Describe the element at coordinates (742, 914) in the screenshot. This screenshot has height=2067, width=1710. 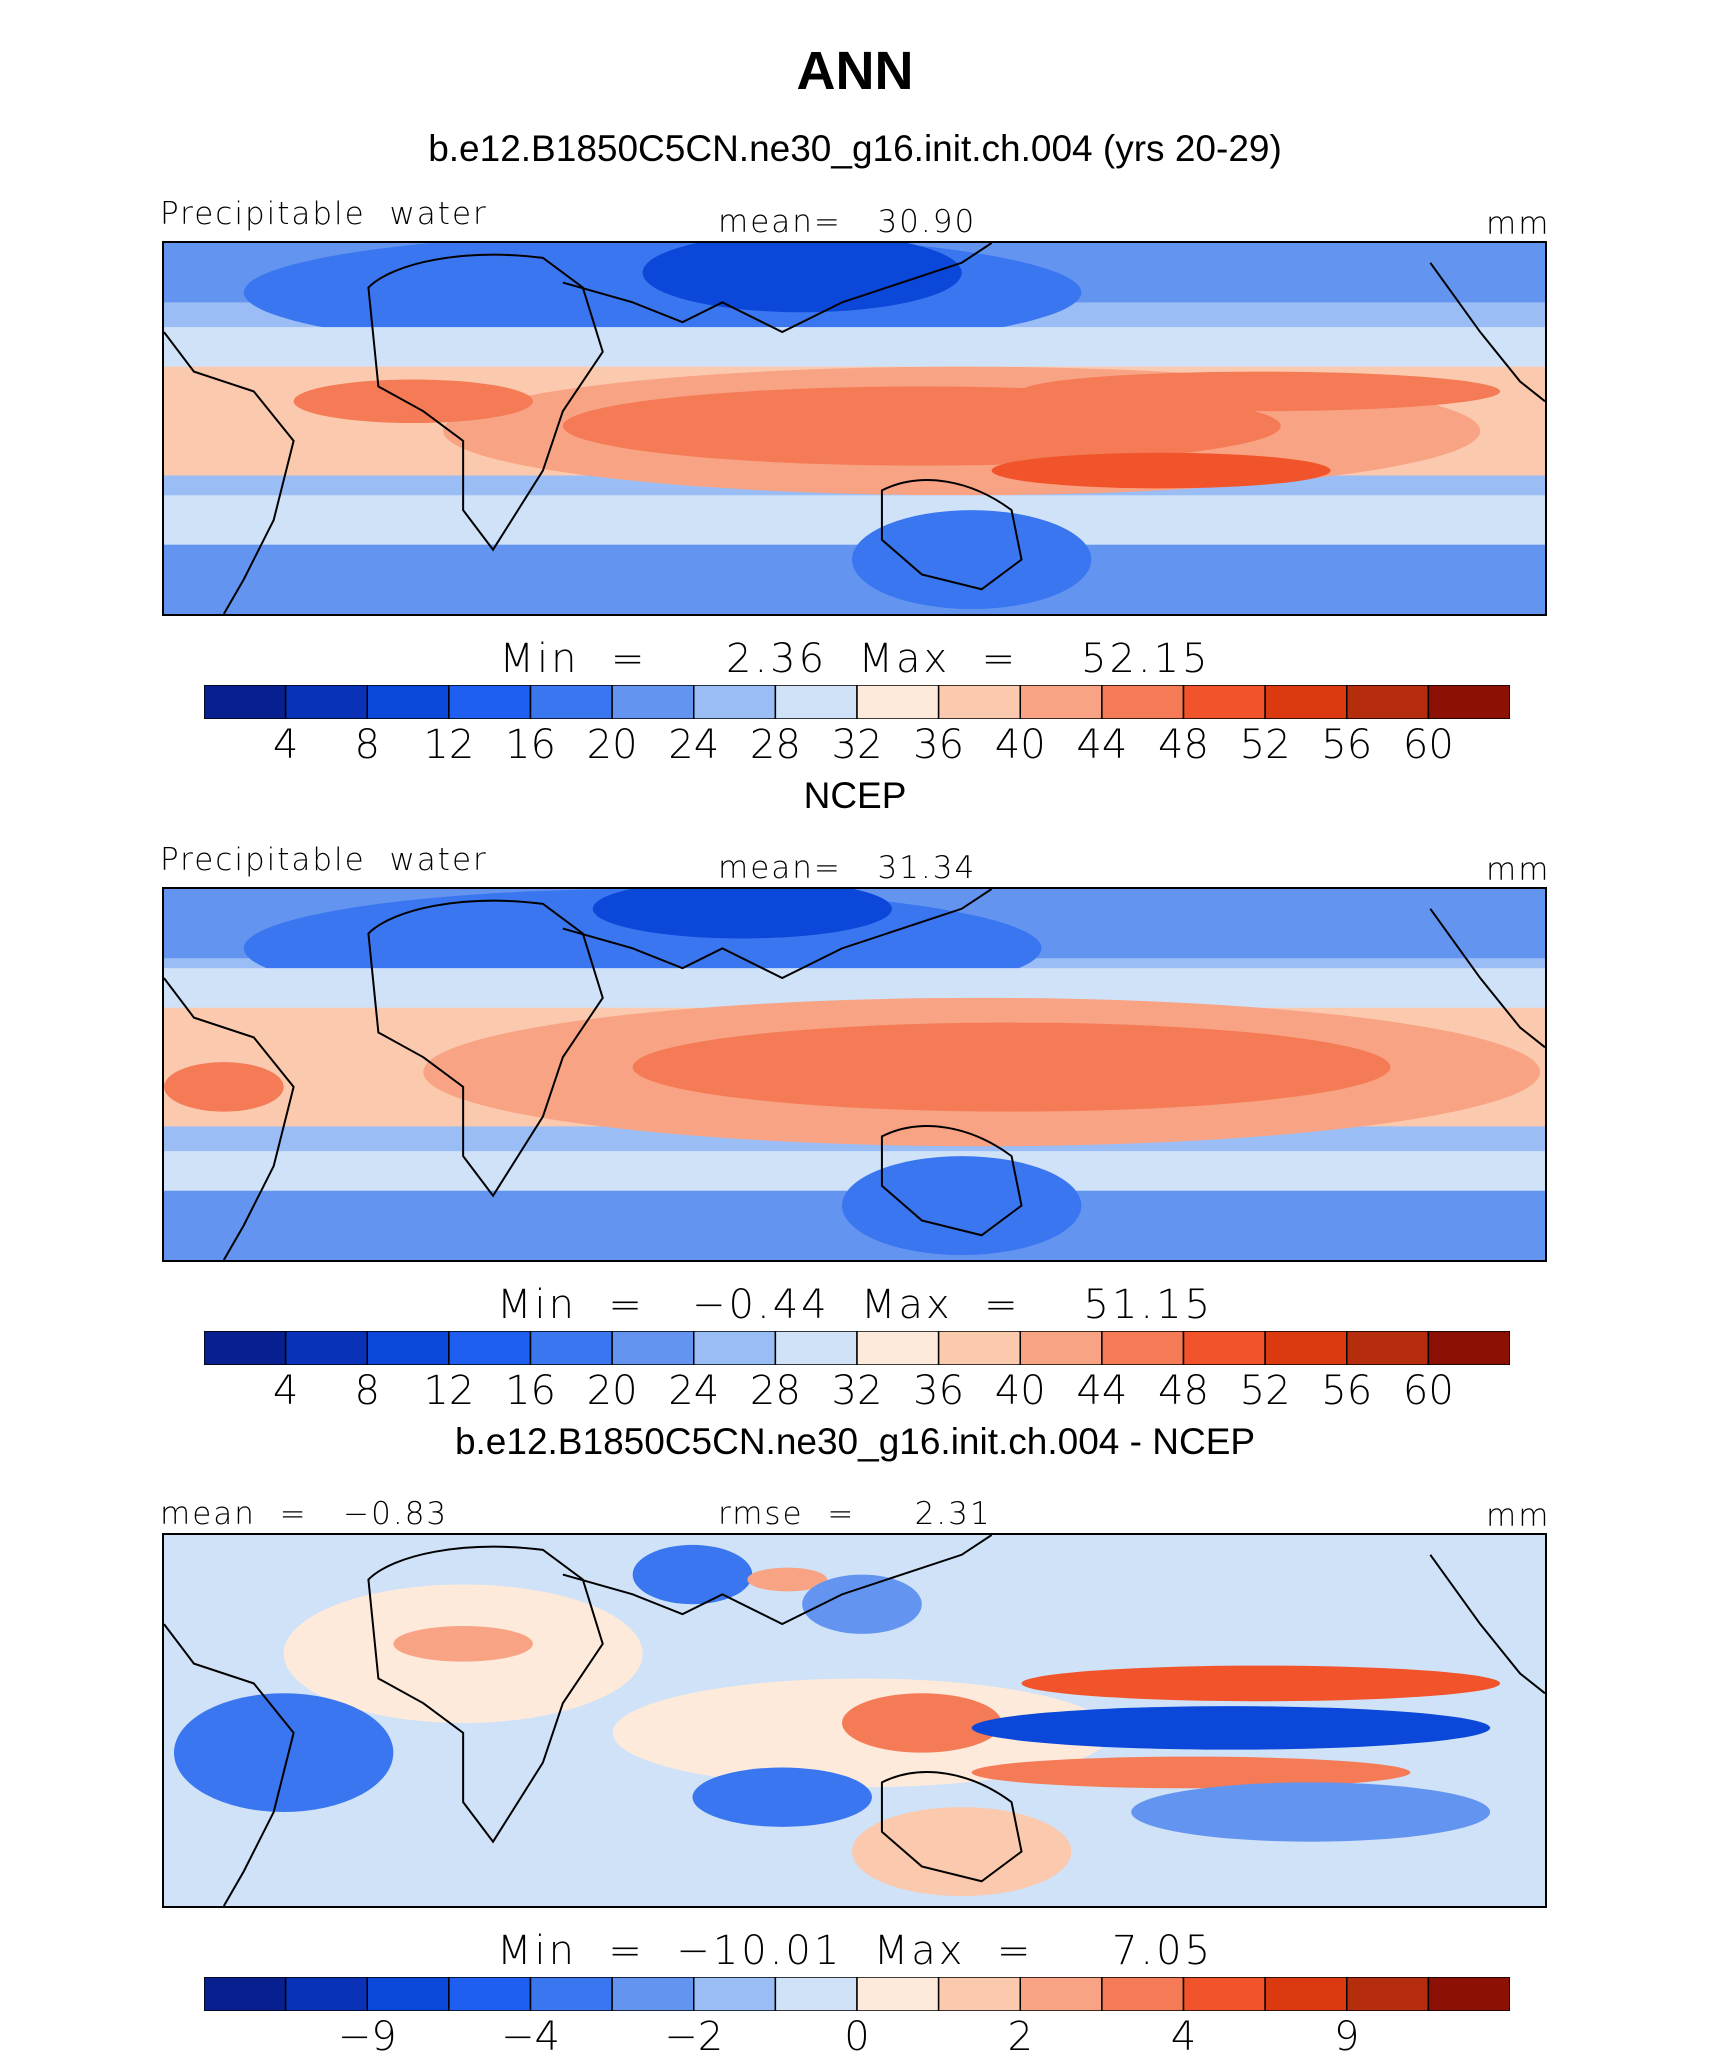
I see `dry-core` at that location.